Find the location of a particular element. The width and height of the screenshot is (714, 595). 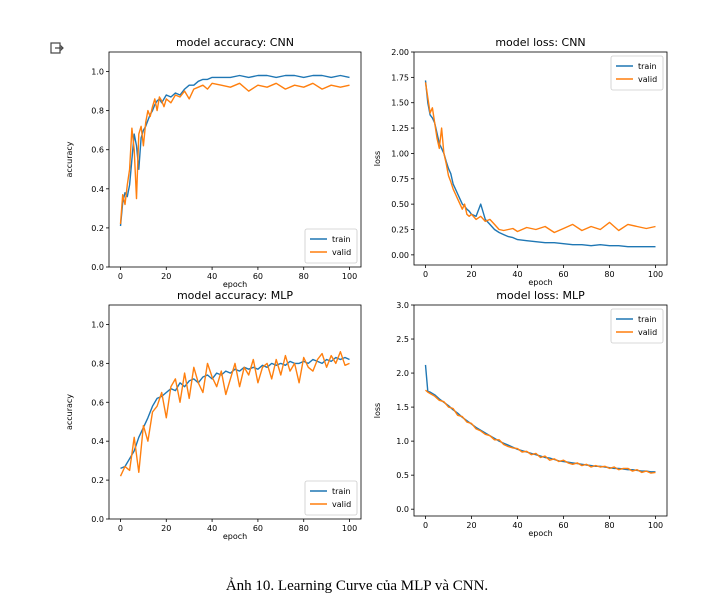

chart-title: model accuracy: CNN is located at coordinates (235, 42).